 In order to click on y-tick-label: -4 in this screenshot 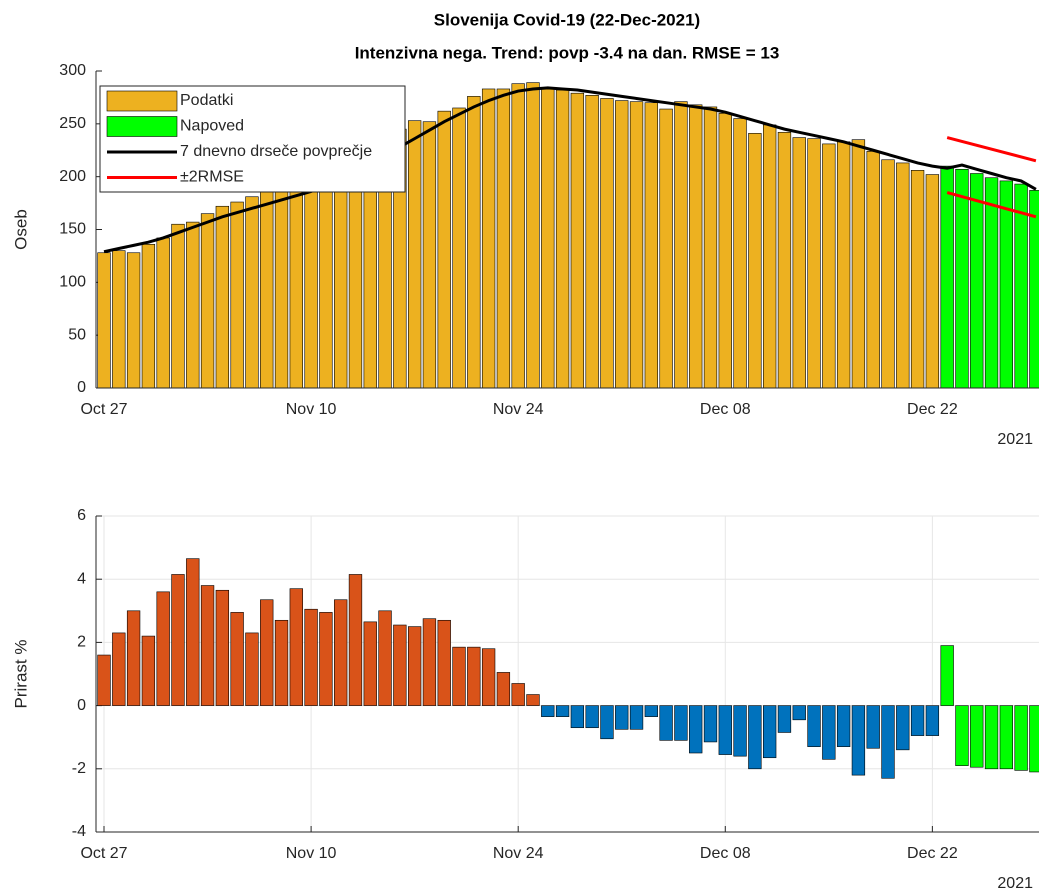, I will do `click(79, 831)`.